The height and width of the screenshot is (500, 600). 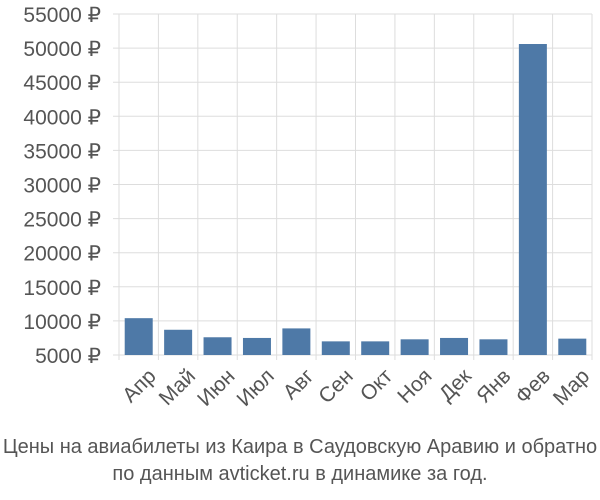 I want to click on y-tick-label: 55000 ₽, so click(x=62, y=15).